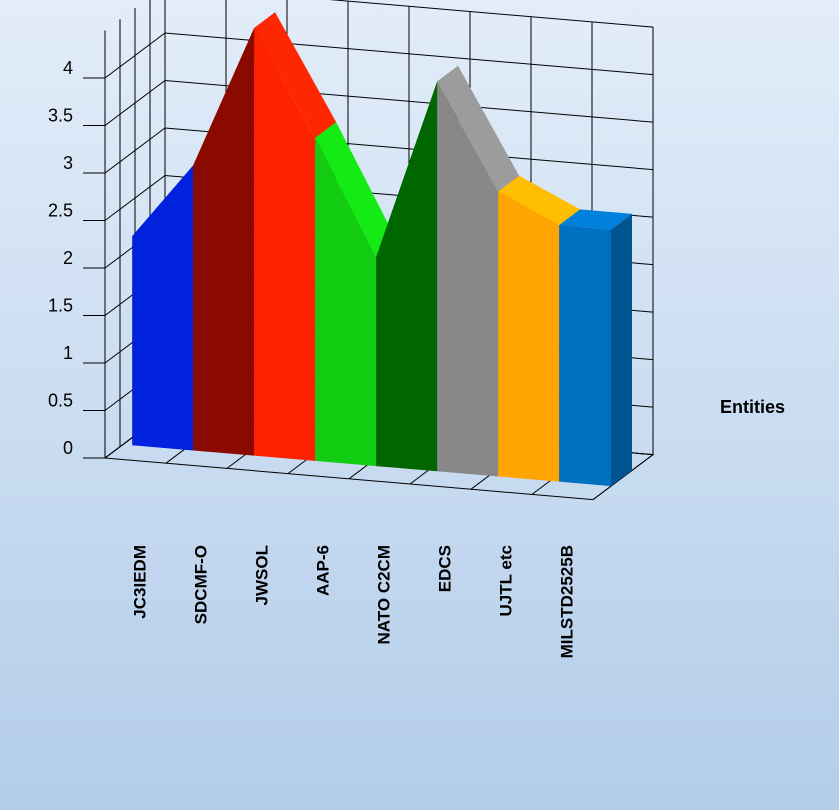 This screenshot has width=839, height=810. Describe the element at coordinates (506, 581) in the screenshot. I see `x-tick-label: UJTL etc` at that location.